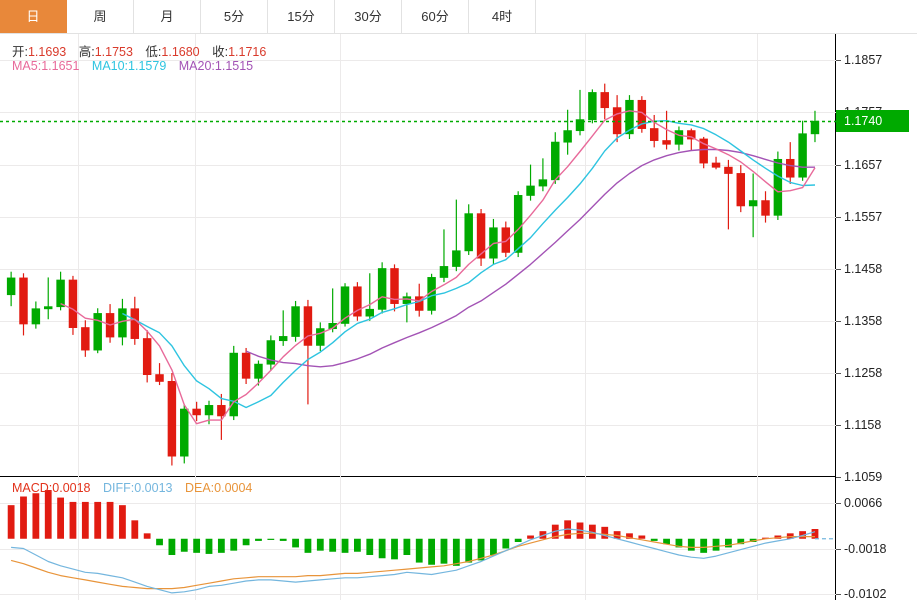 The width and height of the screenshot is (917, 601). I want to click on macd-axis: 0.0066 -0.0018 -0.0102, so click(876, 539).